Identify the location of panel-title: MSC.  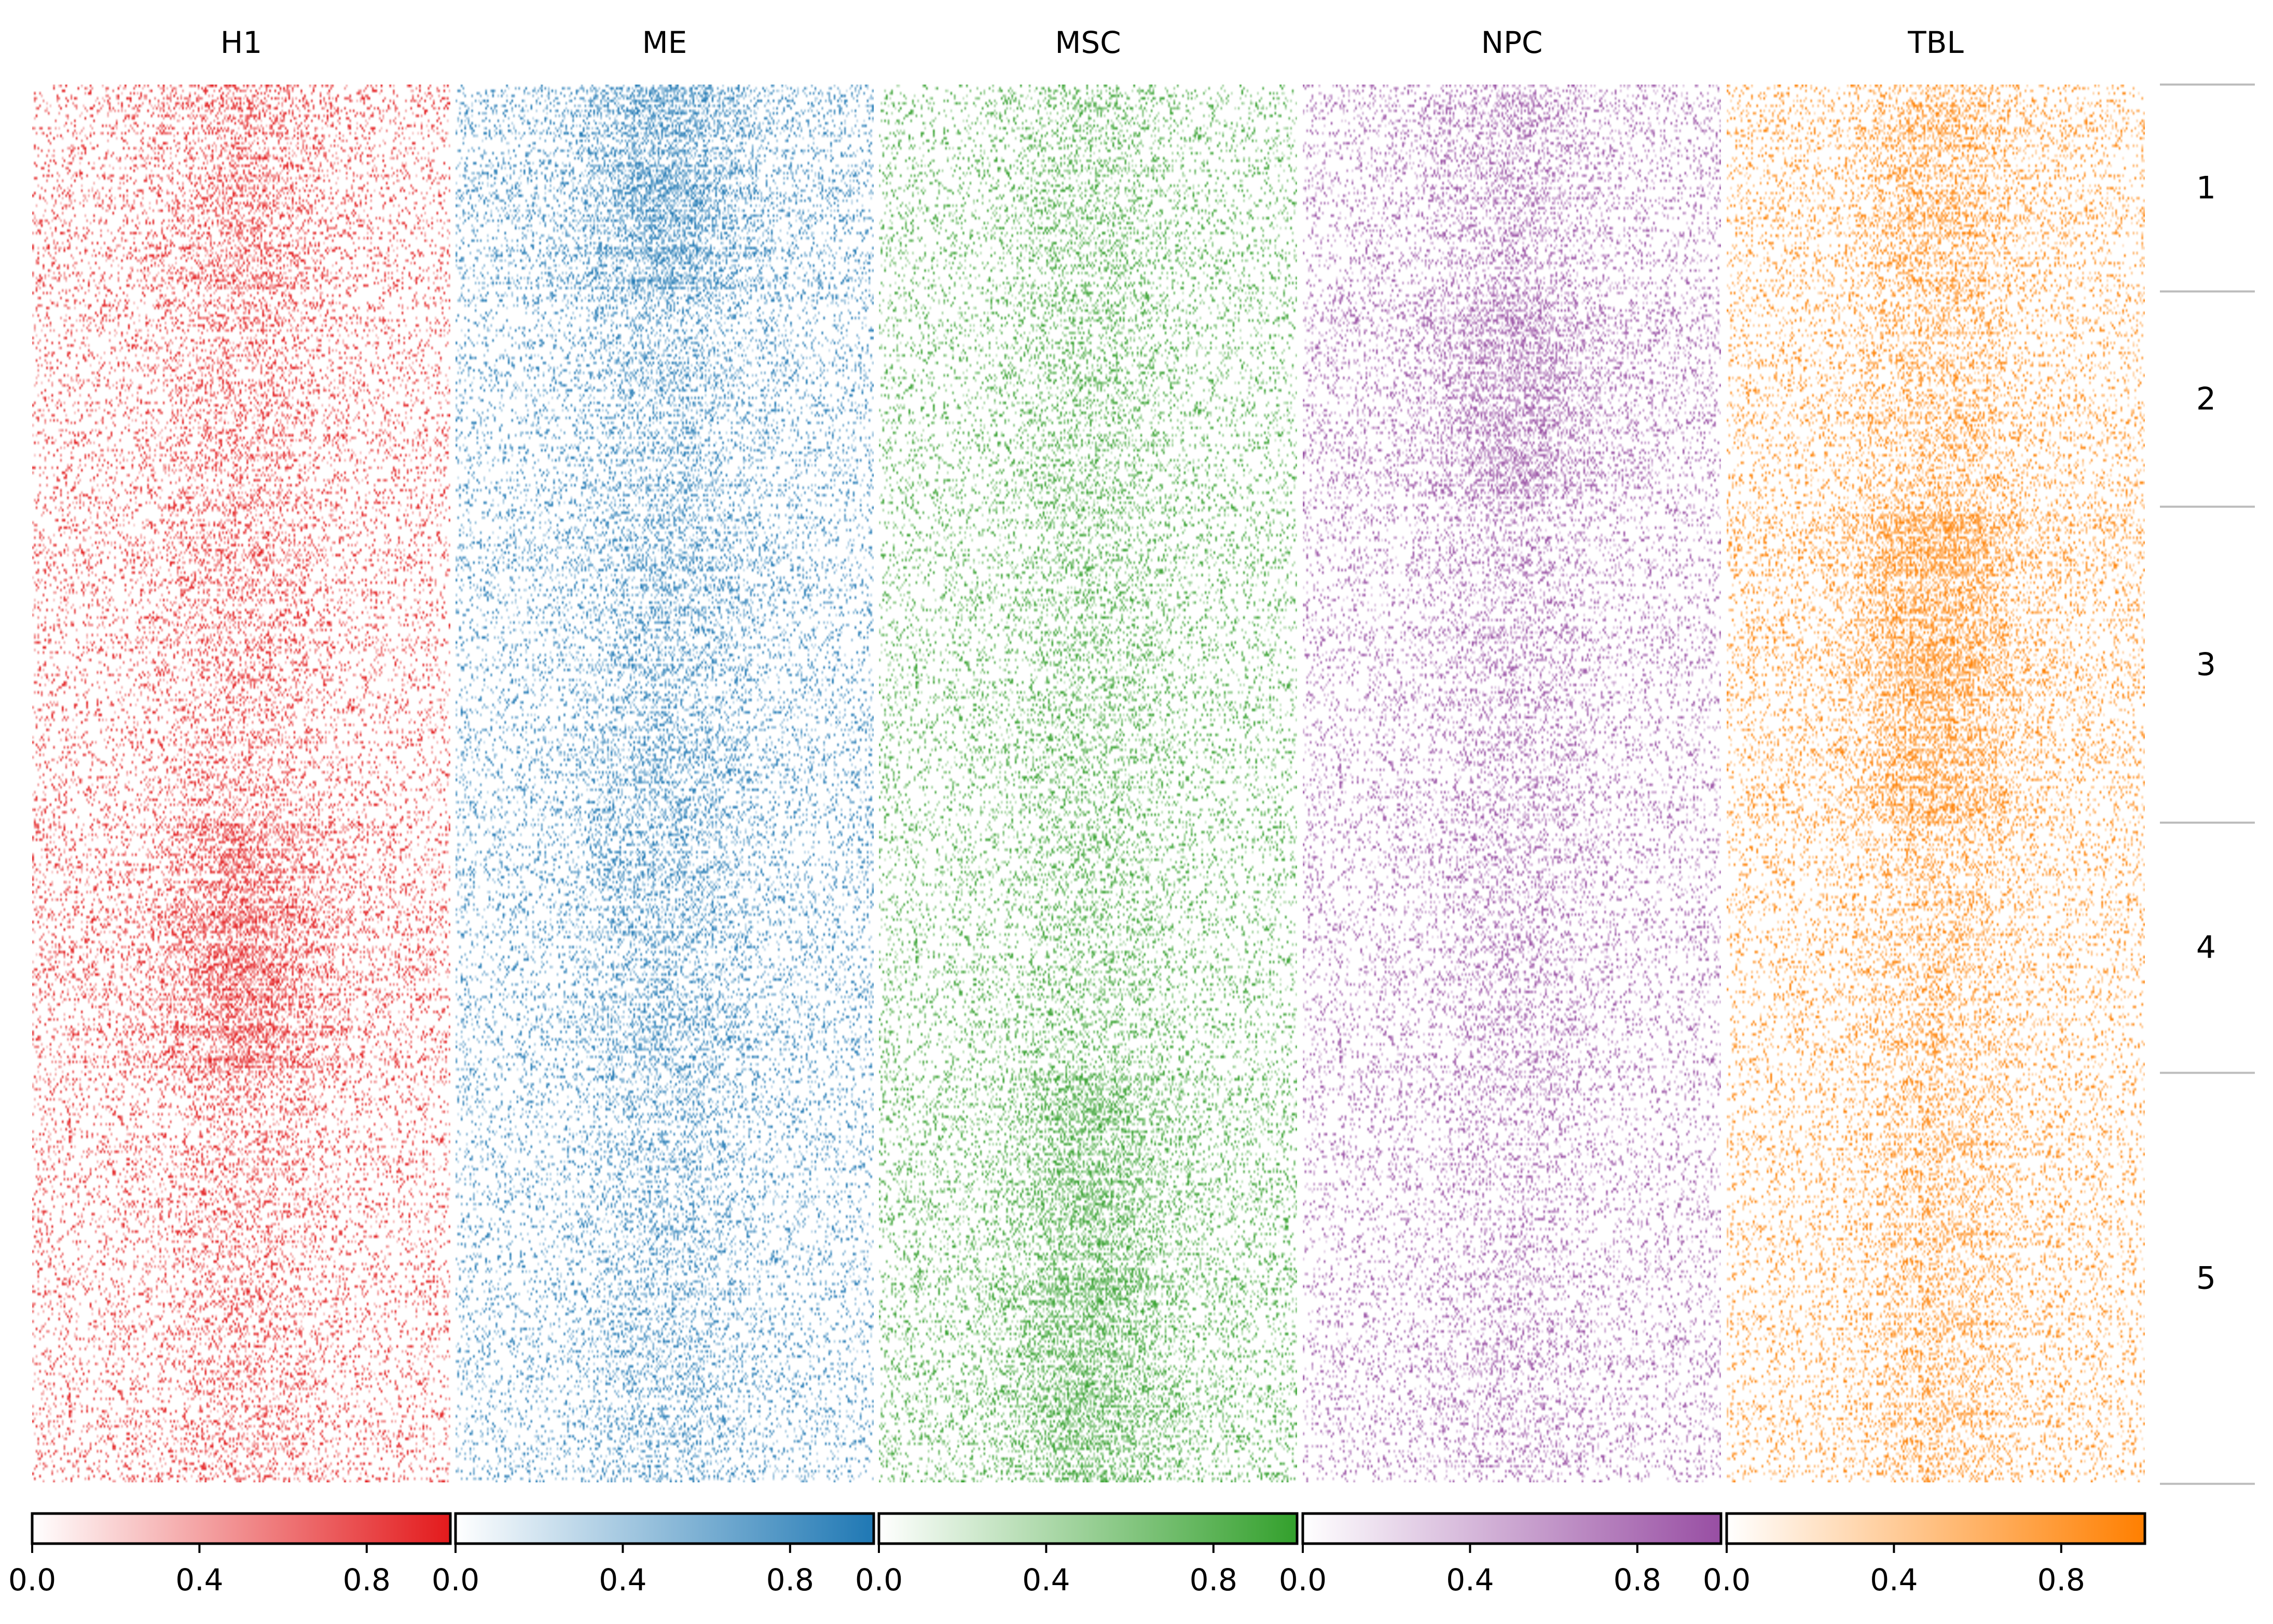
(1088, 43).